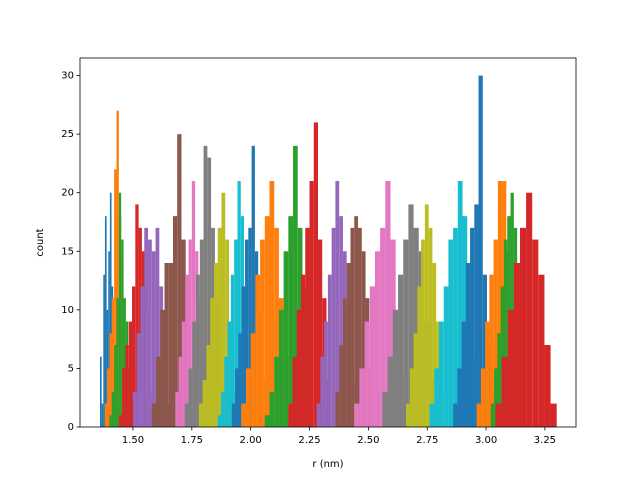  Describe the element at coordinates (71, 368) in the screenshot. I see `y-tick-label: 5` at that location.